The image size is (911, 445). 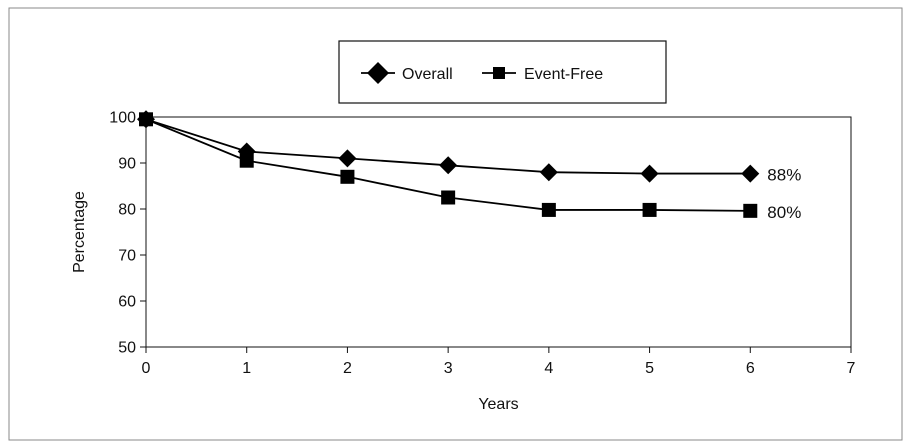 What do you see at coordinates (784, 212) in the screenshot?
I see `end-label-event-free: 80%` at bounding box center [784, 212].